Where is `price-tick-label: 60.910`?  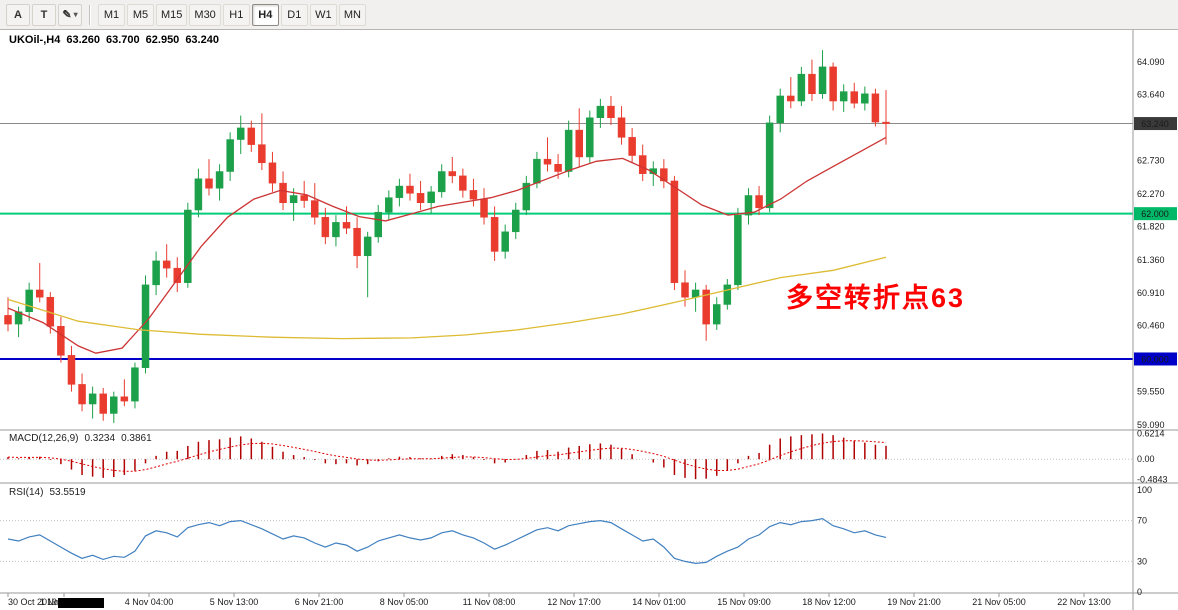 price-tick-label: 60.910 is located at coordinates (1151, 293).